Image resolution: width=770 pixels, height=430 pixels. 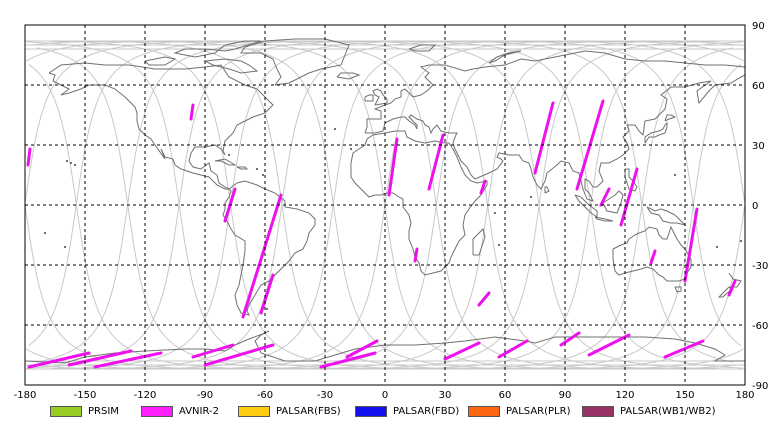 I want to click on legend-item-avnir2: AVNIR-2, so click(x=180, y=411).